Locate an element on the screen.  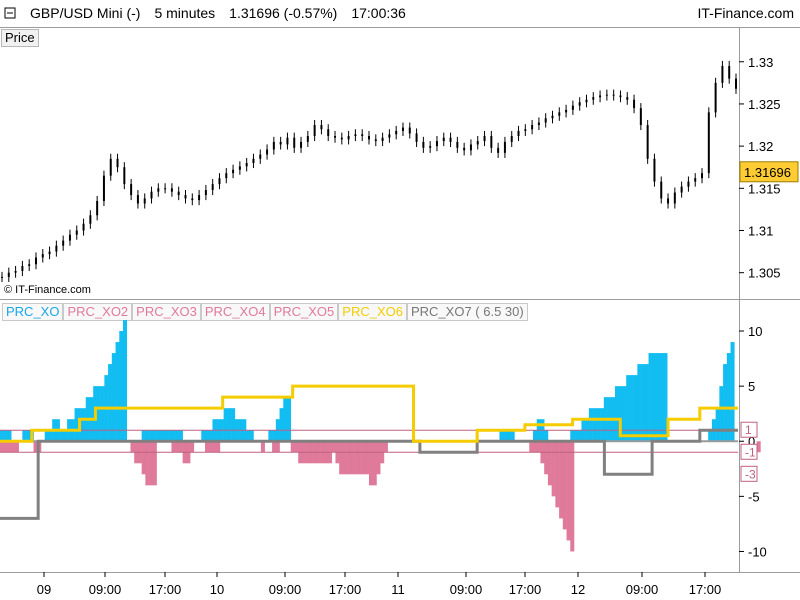
legend-item-prc-xo3: PRC_XO3 is located at coordinates (166, 312).